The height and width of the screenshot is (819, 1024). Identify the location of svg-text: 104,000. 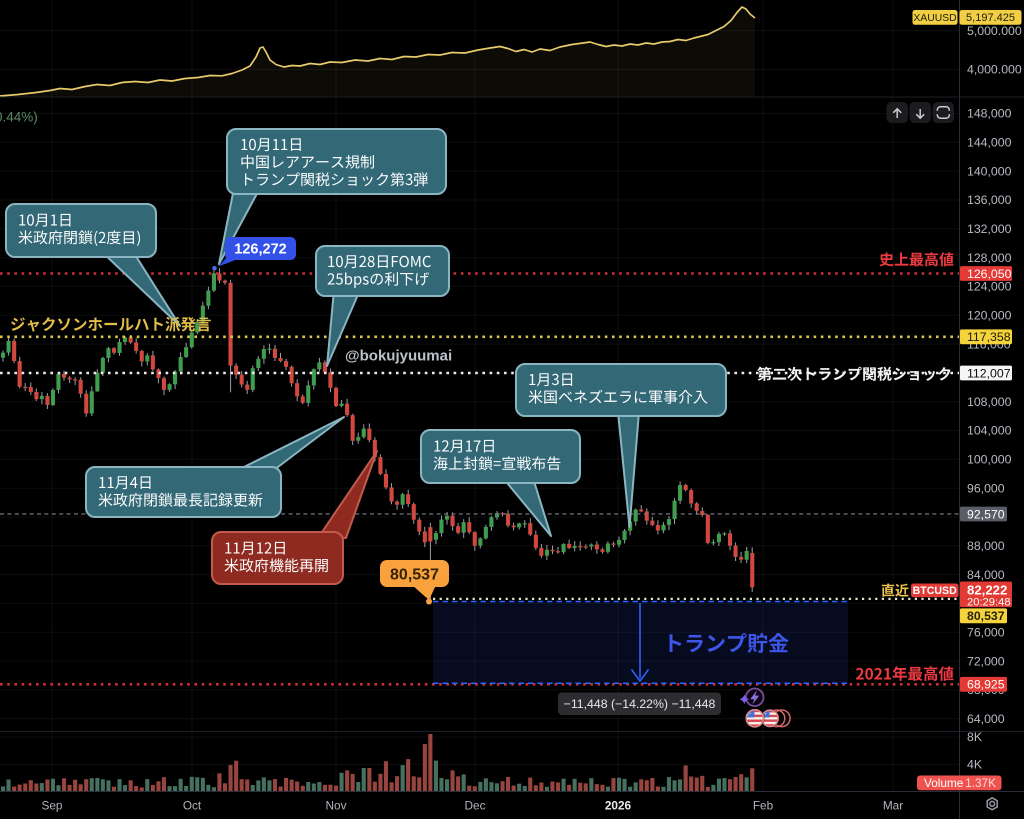
(989, 431).